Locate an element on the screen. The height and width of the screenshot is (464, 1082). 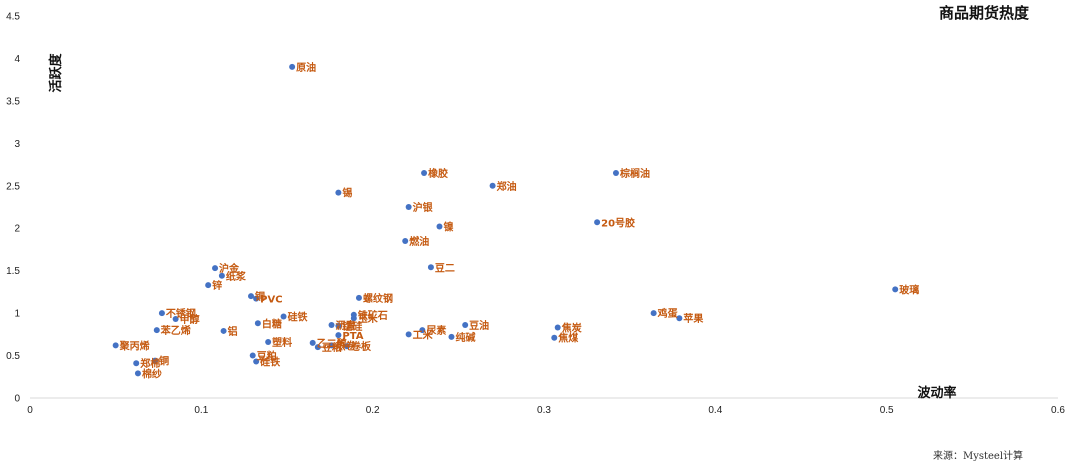
data-label: 乙二醇 is located at coordinates (332, 343).